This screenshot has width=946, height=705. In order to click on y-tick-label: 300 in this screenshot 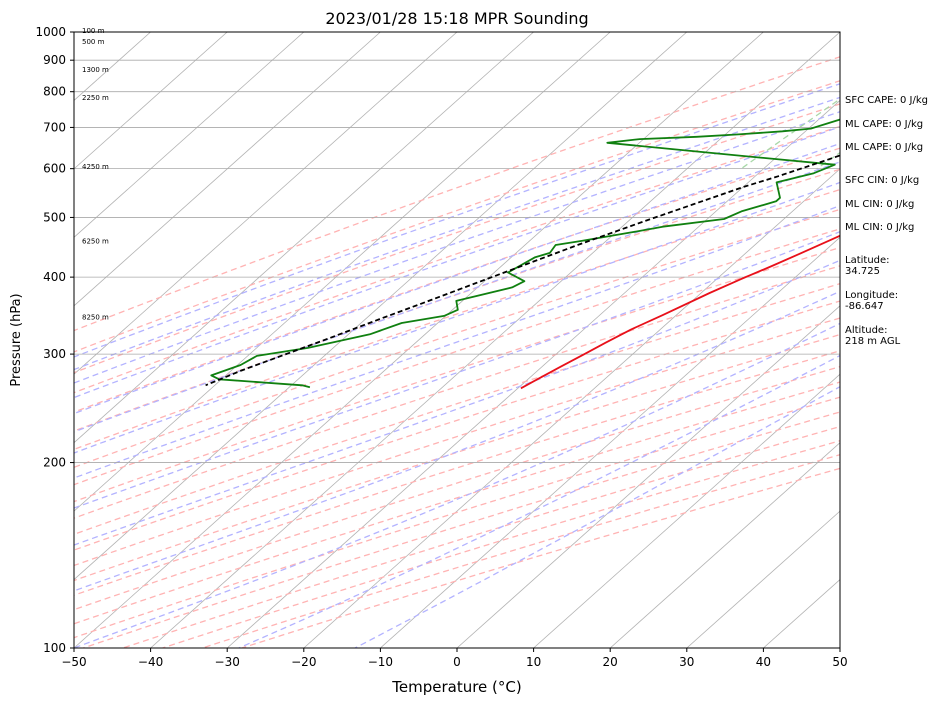, I will do `click(54, 354)`.